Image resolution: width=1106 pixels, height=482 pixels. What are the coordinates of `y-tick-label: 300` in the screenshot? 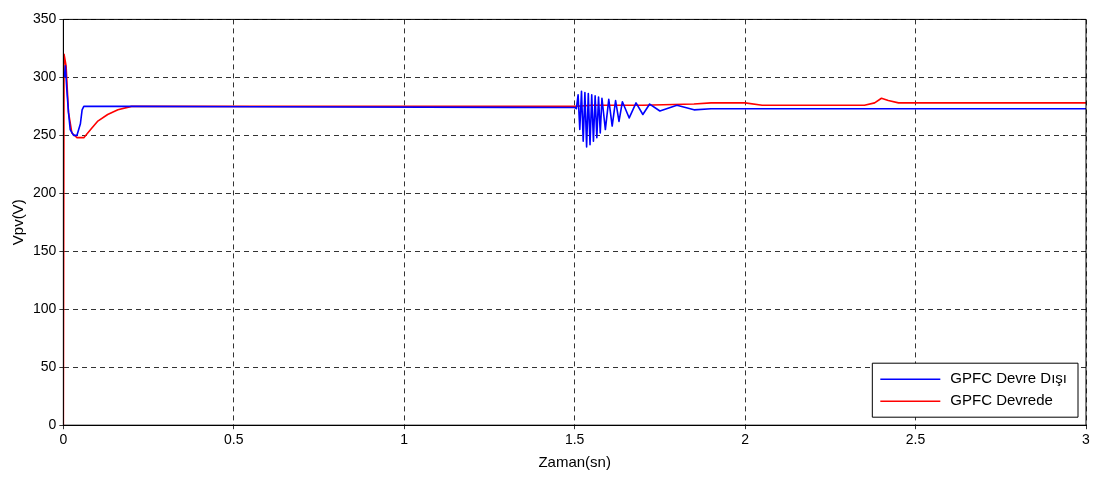 It's located at (45, 76).